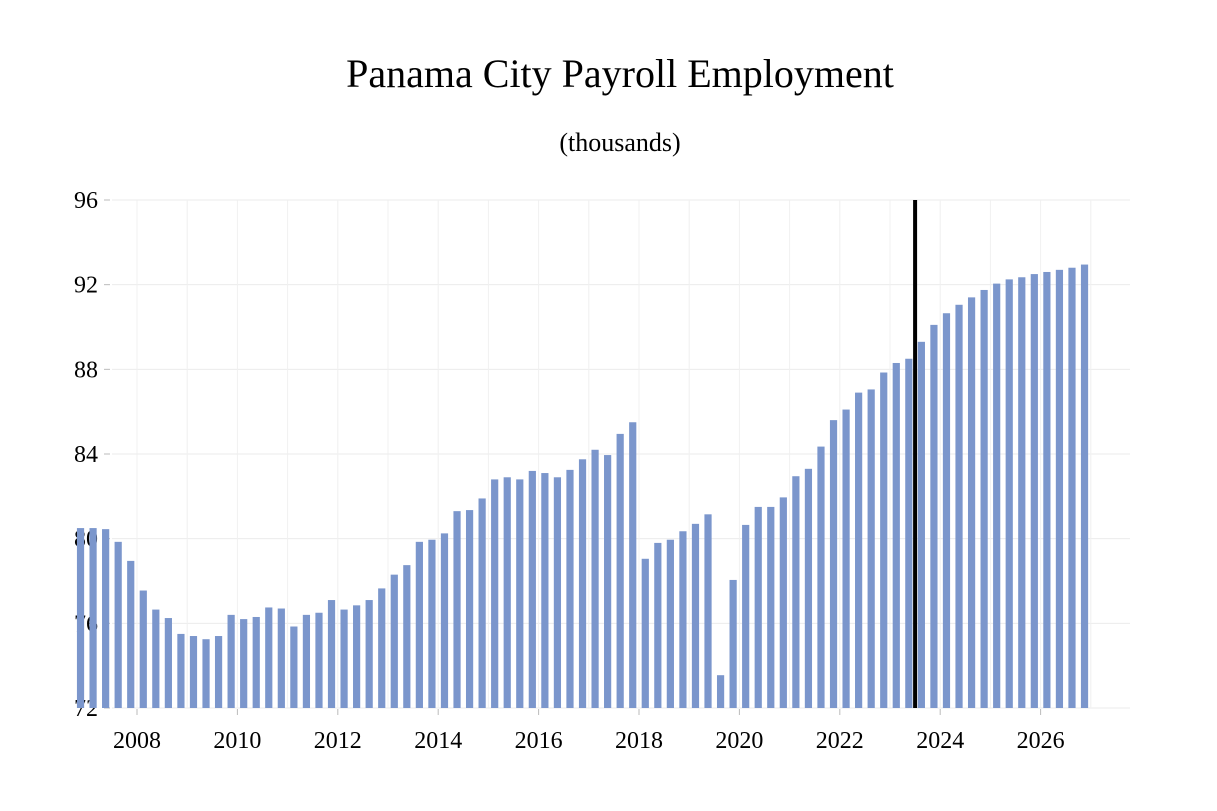  Describe the element at coordinates (86, 455) in the screenshot. I see `y-tick-label: 84` at that location.